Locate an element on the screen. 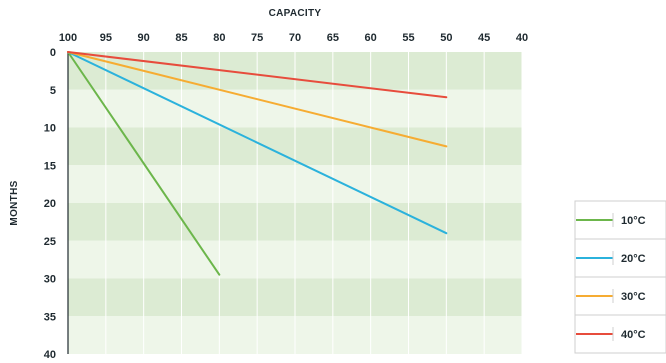 The height and width of the screenshot is (363, 666). y-tick-labels: 0 5 10 15 20 25 30 35 40 is located at coordinates (50, 204).